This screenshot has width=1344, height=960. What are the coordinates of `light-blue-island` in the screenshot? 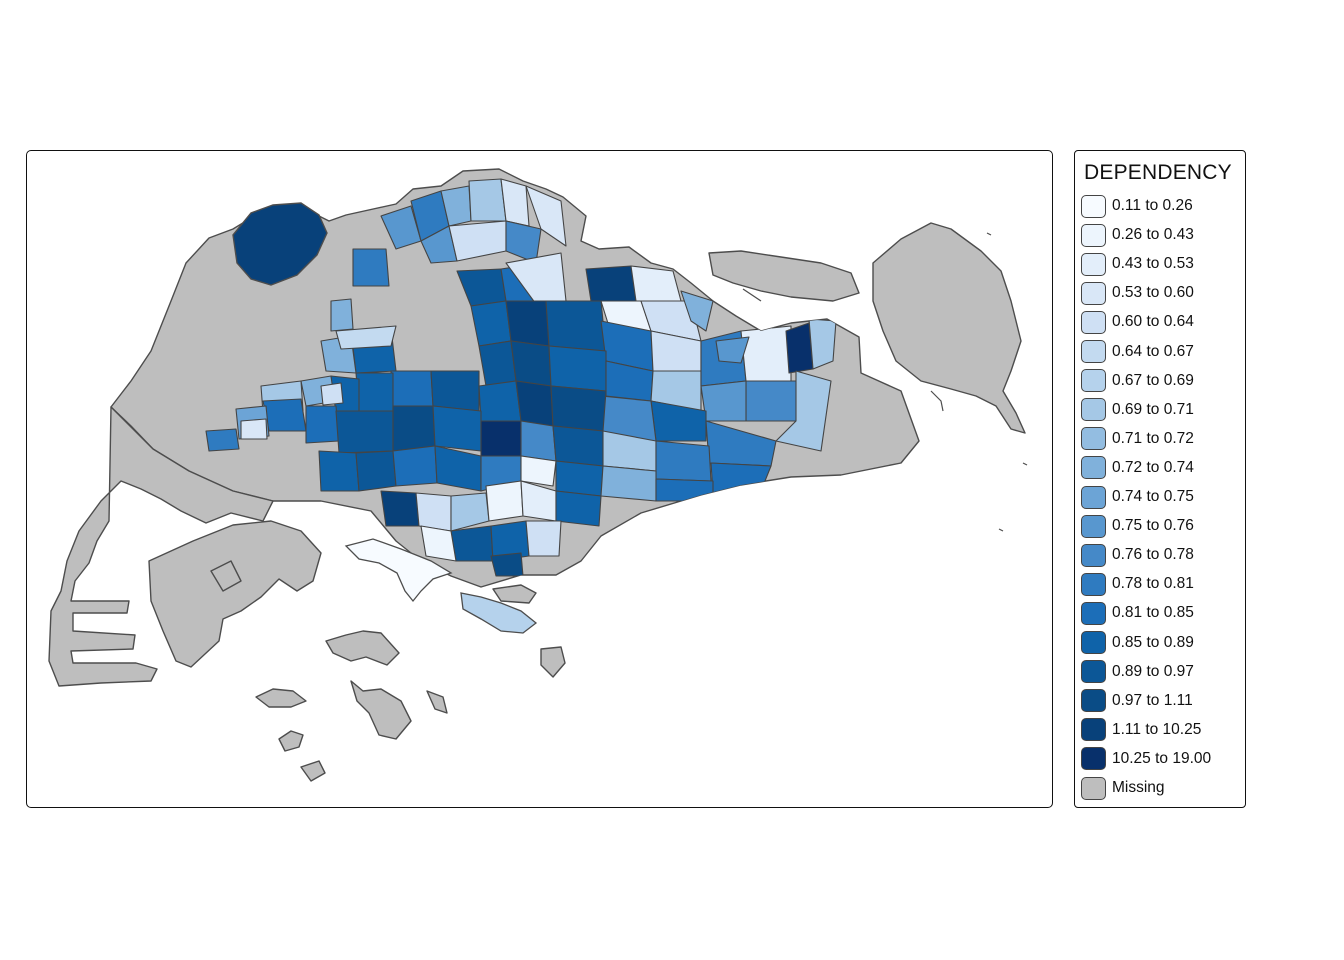 It's located at (499, 613).